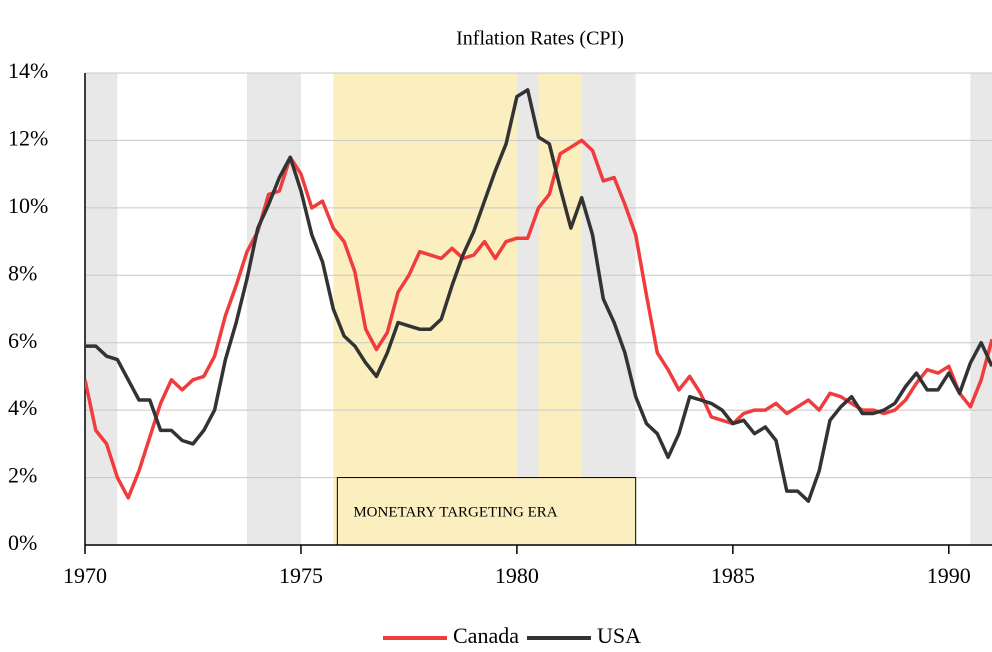 This screenshot has height=652, width=992. I want to click on y-tick-label: 0%, so click(22, 542).